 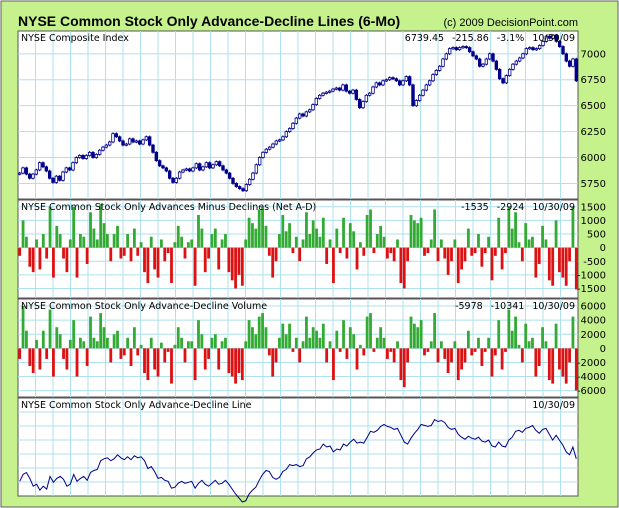 I want to click on readout-pct: -3.1%, so click(x=511, y=38).